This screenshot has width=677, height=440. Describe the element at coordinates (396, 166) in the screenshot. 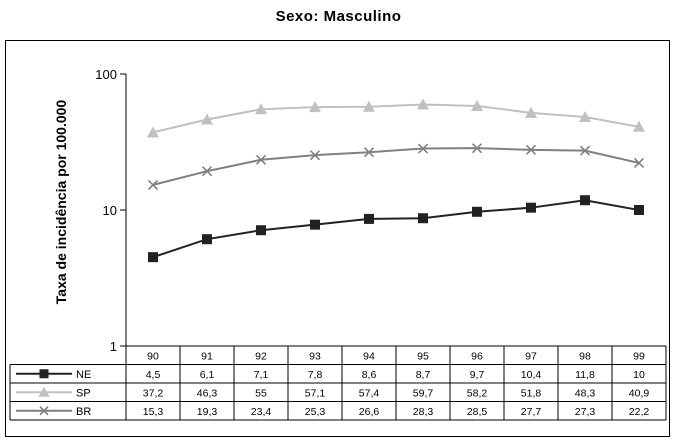

I see `series-line-br` at that location.